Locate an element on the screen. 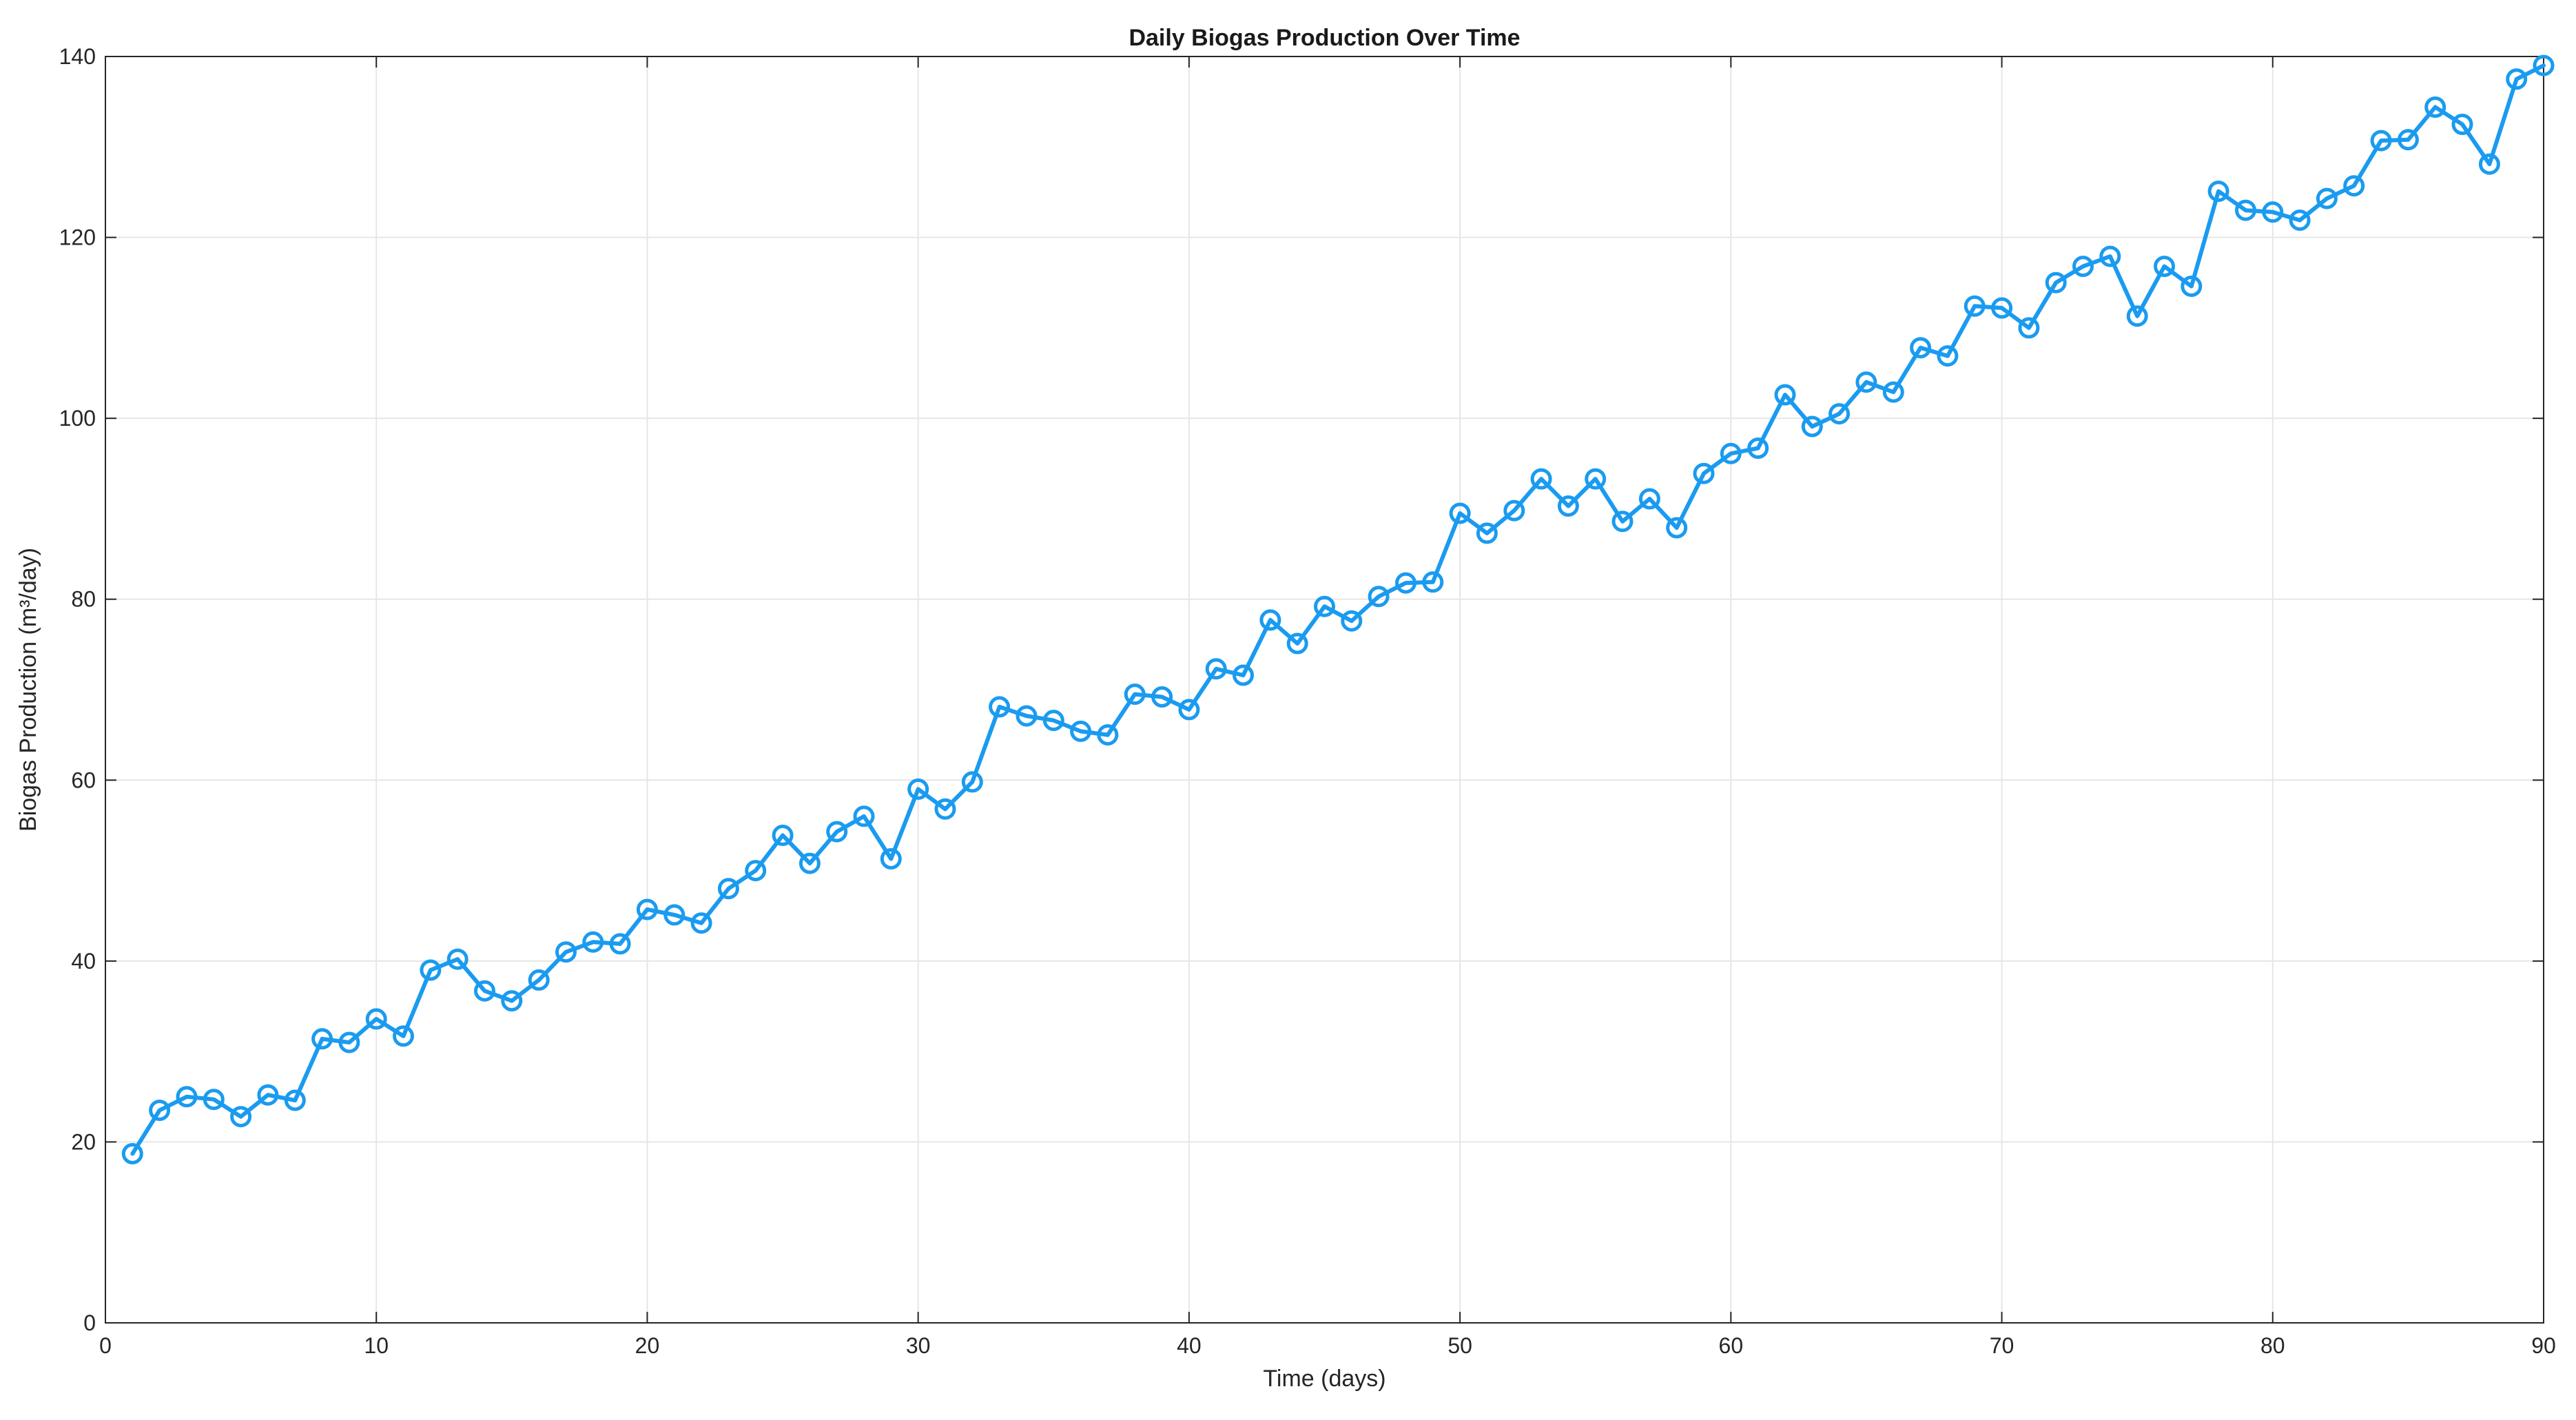 The height and width of the screenshot is (1420, 2576). y-axis-label: Biogas Production (m³/day) is located at coordinates (28, 690).